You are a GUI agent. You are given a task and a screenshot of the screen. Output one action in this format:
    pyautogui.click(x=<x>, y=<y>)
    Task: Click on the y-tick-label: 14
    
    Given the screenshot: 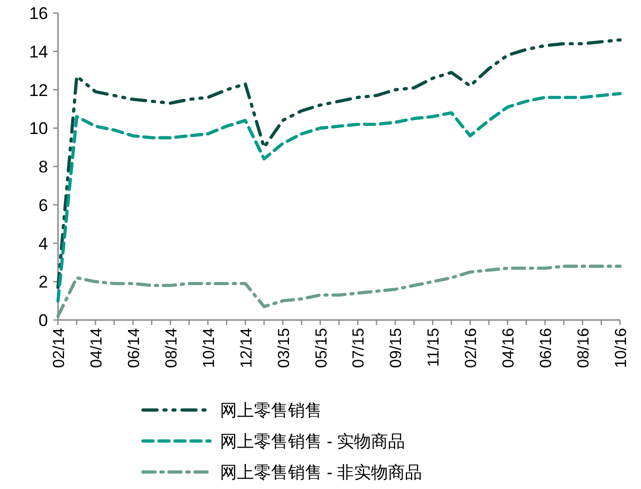 What is the action you would take?
    pyautogui.click(x=38, y=52)
    